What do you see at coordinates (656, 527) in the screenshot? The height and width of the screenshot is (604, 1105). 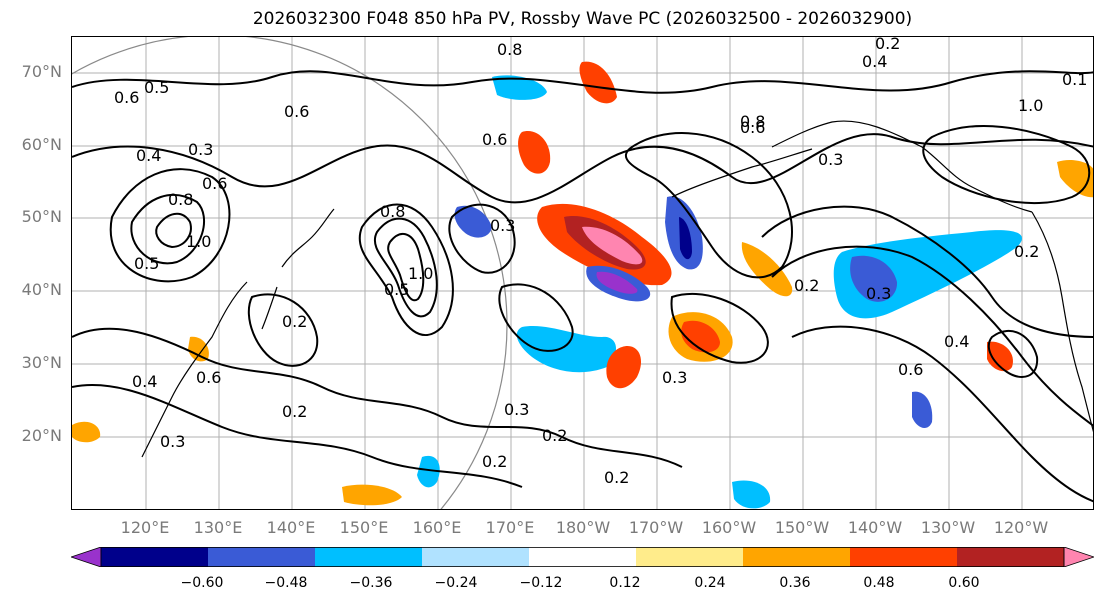 I see `lon-label-170w: 170°W` at bounding box center [656, 527].